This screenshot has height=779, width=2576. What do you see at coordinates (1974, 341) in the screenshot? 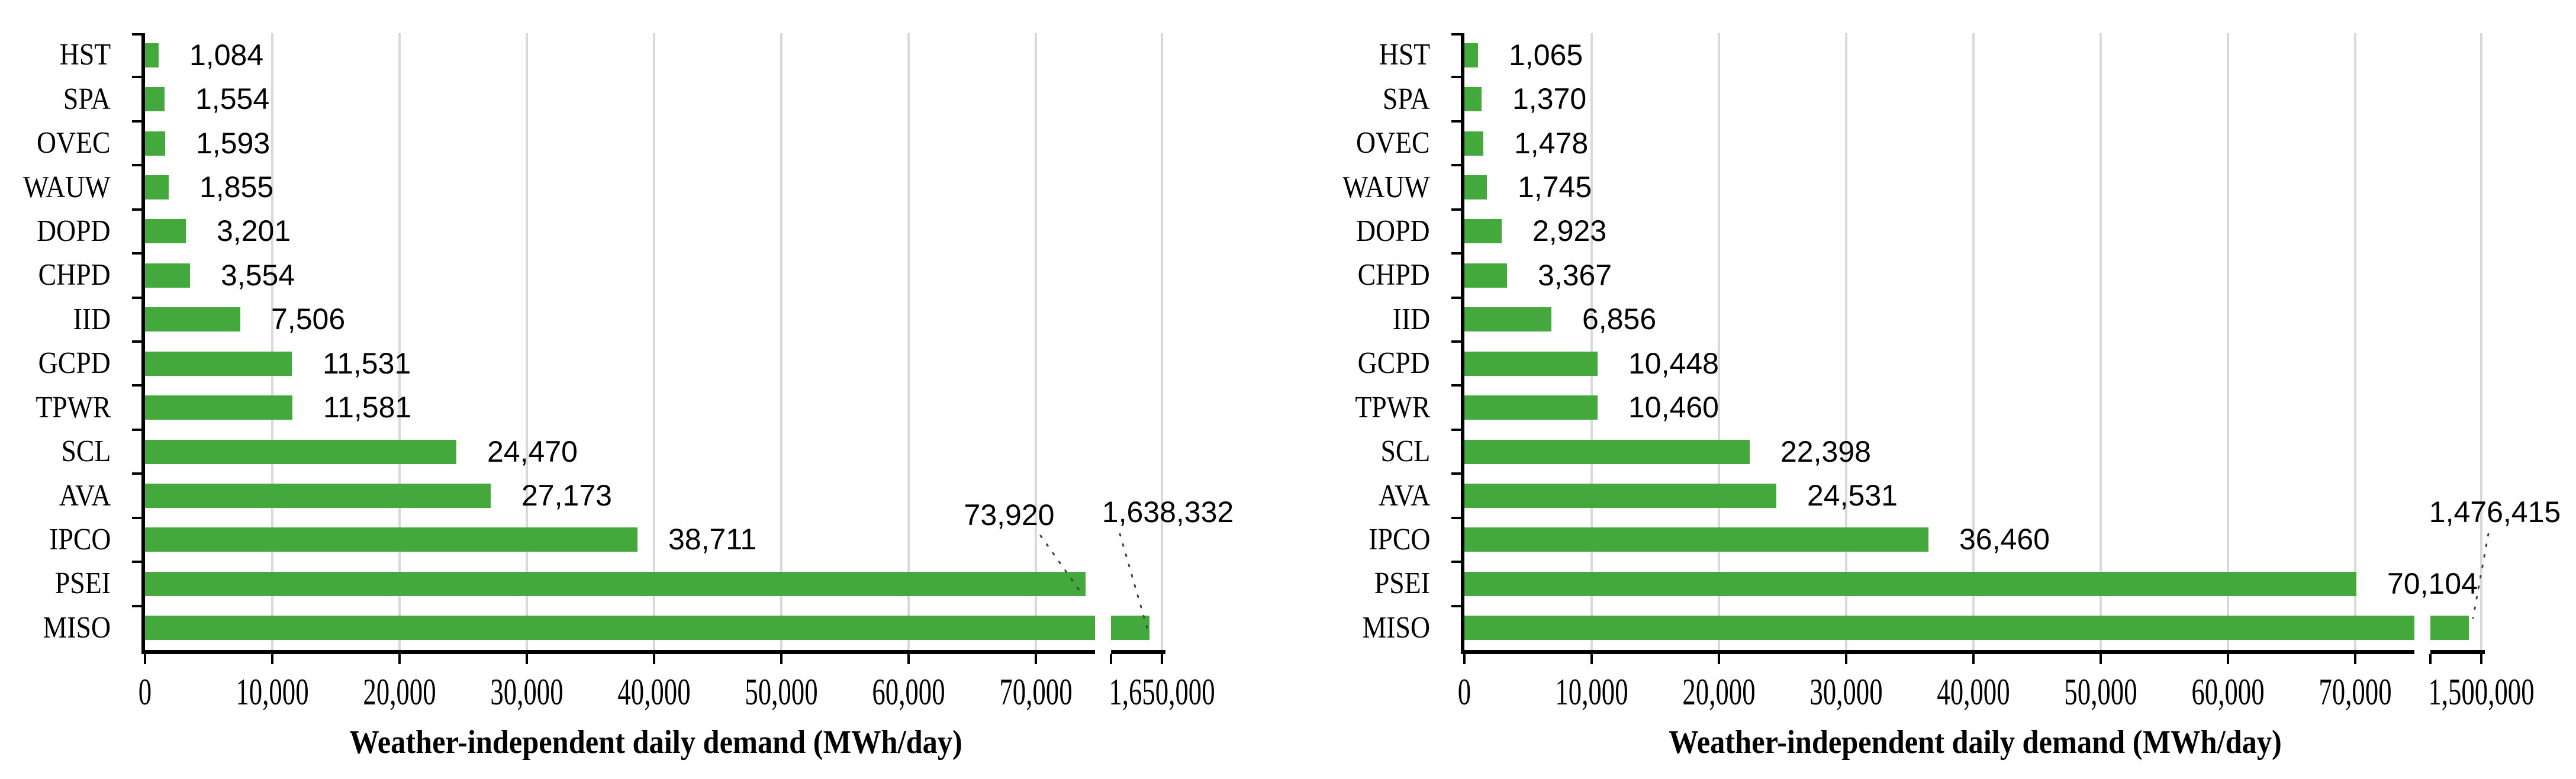
I see `gridline-40,000` at bounding box center [1974, 341].